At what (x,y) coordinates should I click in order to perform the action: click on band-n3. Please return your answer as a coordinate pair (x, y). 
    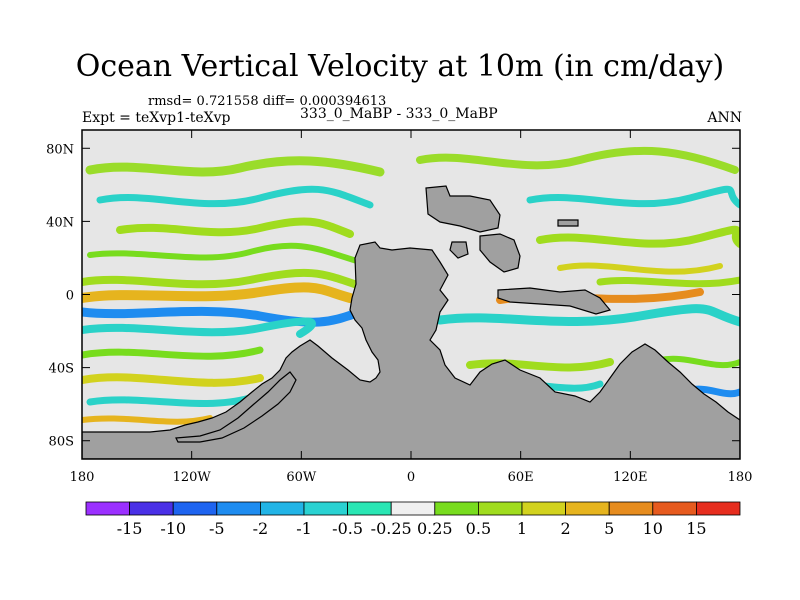
    Looking at the image, I should click on (235, 227).